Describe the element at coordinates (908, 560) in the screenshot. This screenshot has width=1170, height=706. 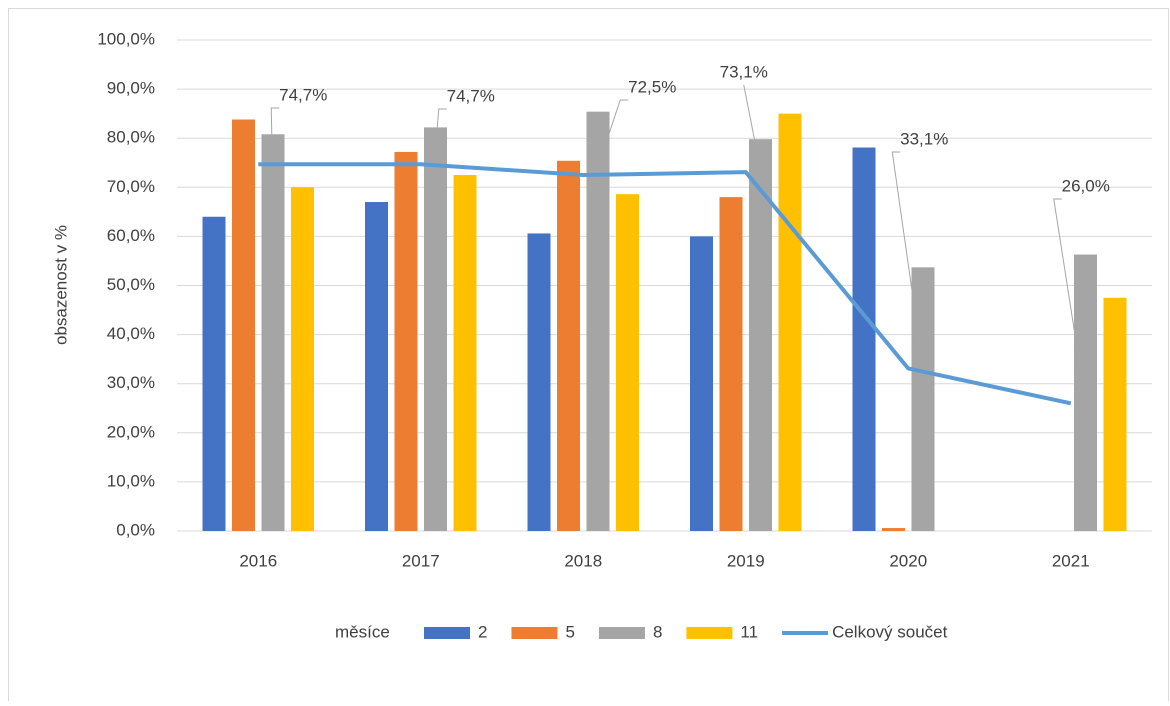
I see `x-tick-label: 2020` at that location.